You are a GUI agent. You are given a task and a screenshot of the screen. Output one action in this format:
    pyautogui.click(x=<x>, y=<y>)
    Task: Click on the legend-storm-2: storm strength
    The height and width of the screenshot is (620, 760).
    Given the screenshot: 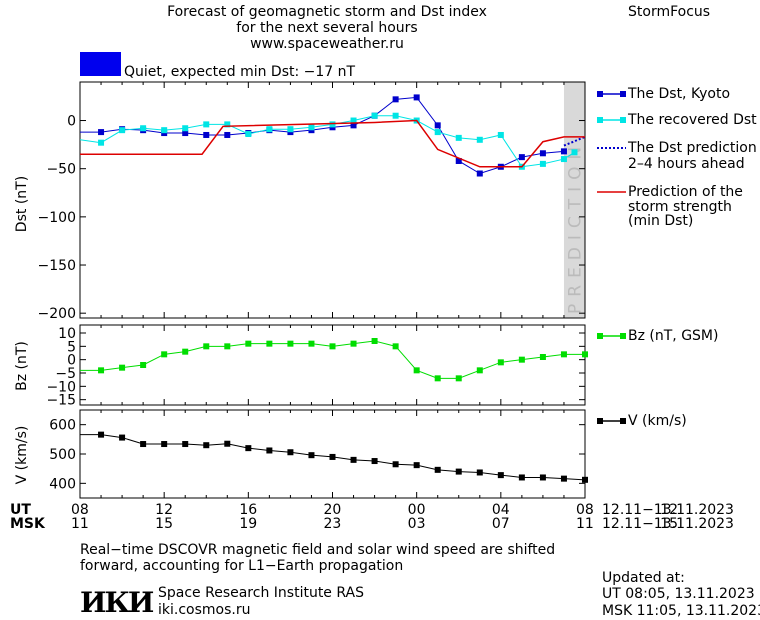 What is the action you would take?
    pyautogui.click(x=680, y=207)
    